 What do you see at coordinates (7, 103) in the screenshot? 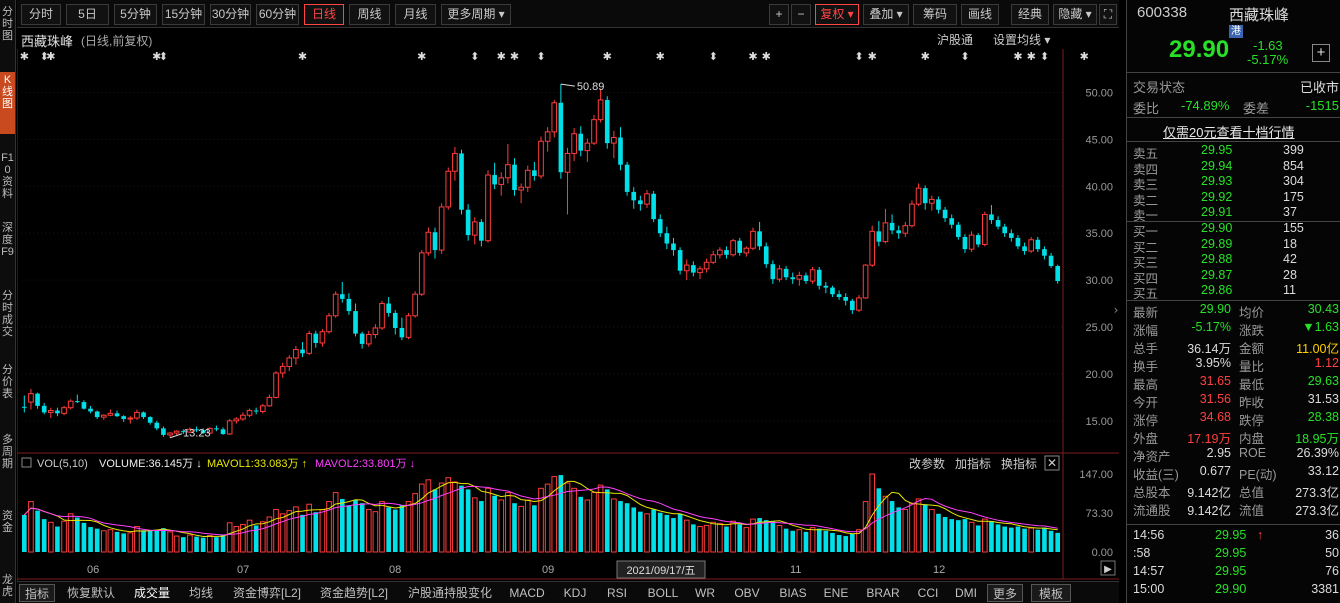
I see `side-tab: K线图` at bounding box center [7, 103].